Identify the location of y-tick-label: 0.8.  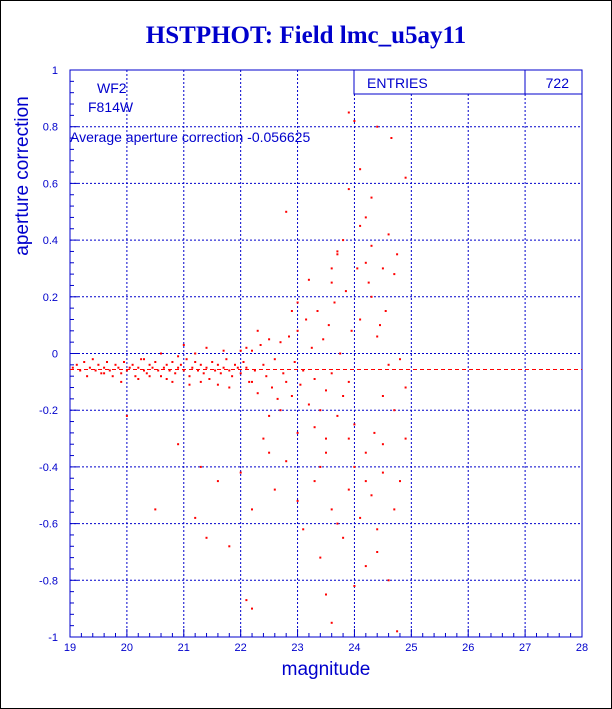
(50, 128).